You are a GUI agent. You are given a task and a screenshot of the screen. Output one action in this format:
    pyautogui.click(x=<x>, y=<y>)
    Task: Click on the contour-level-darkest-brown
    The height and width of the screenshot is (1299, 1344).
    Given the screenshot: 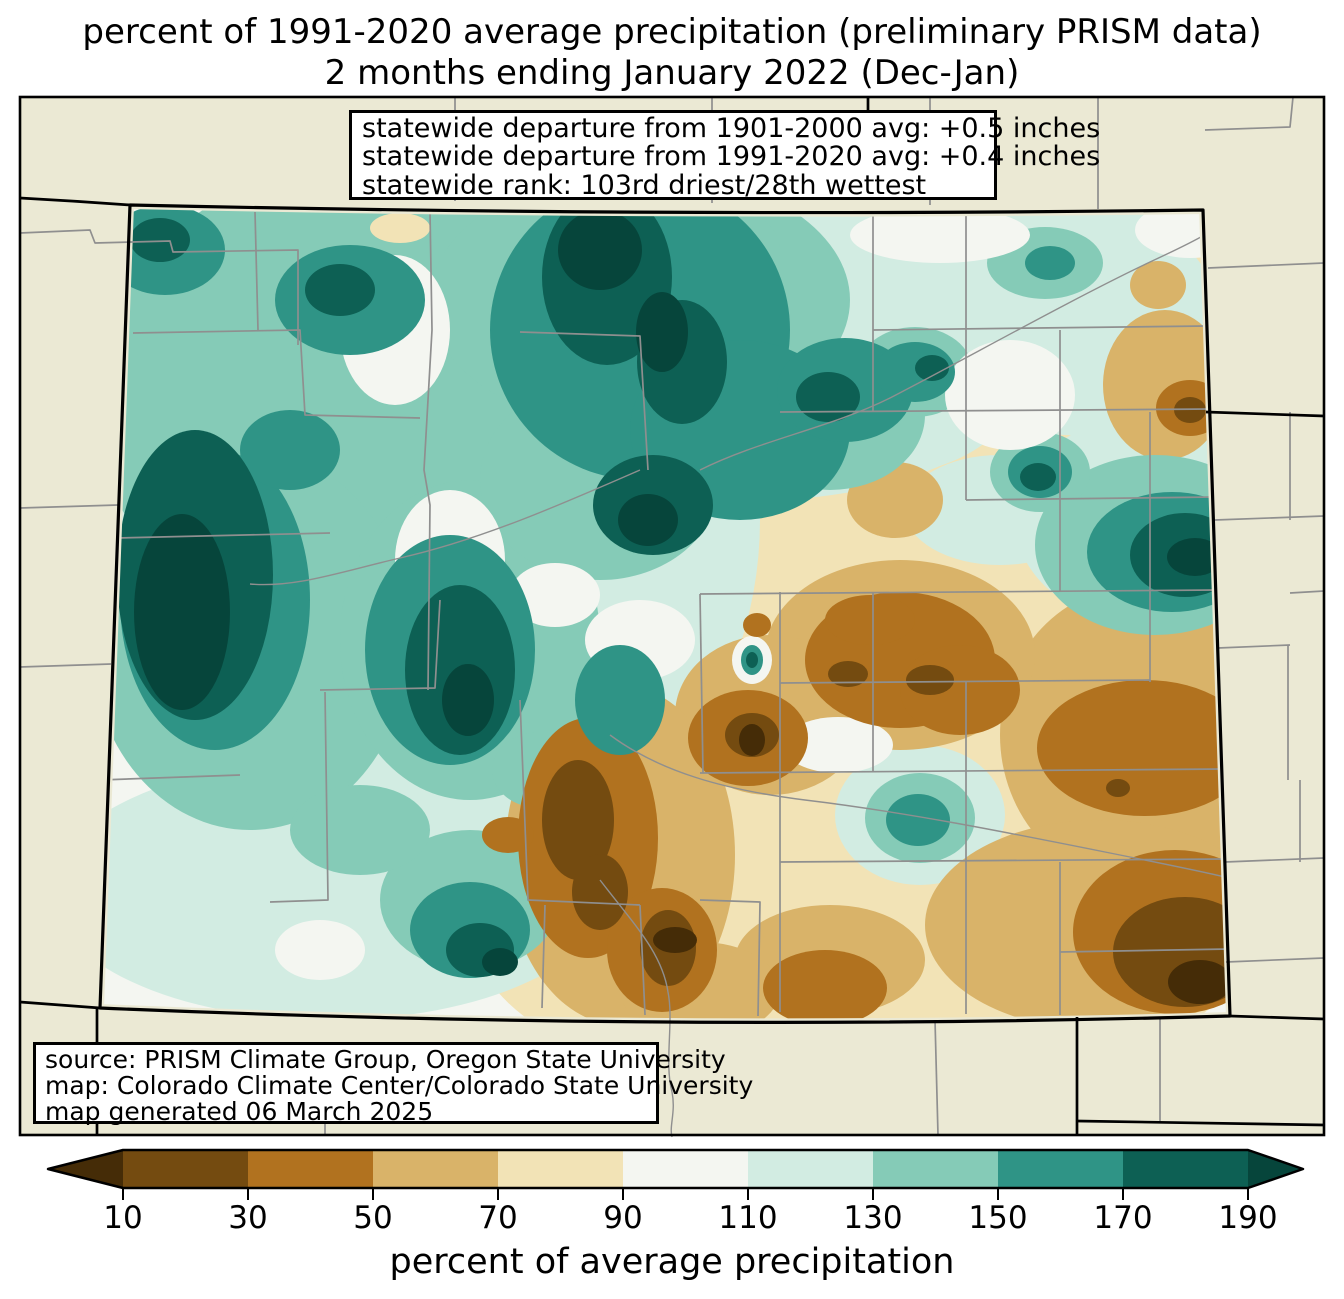 What is the action you would take?
    pyautogui.click(x=941, y=864)
    